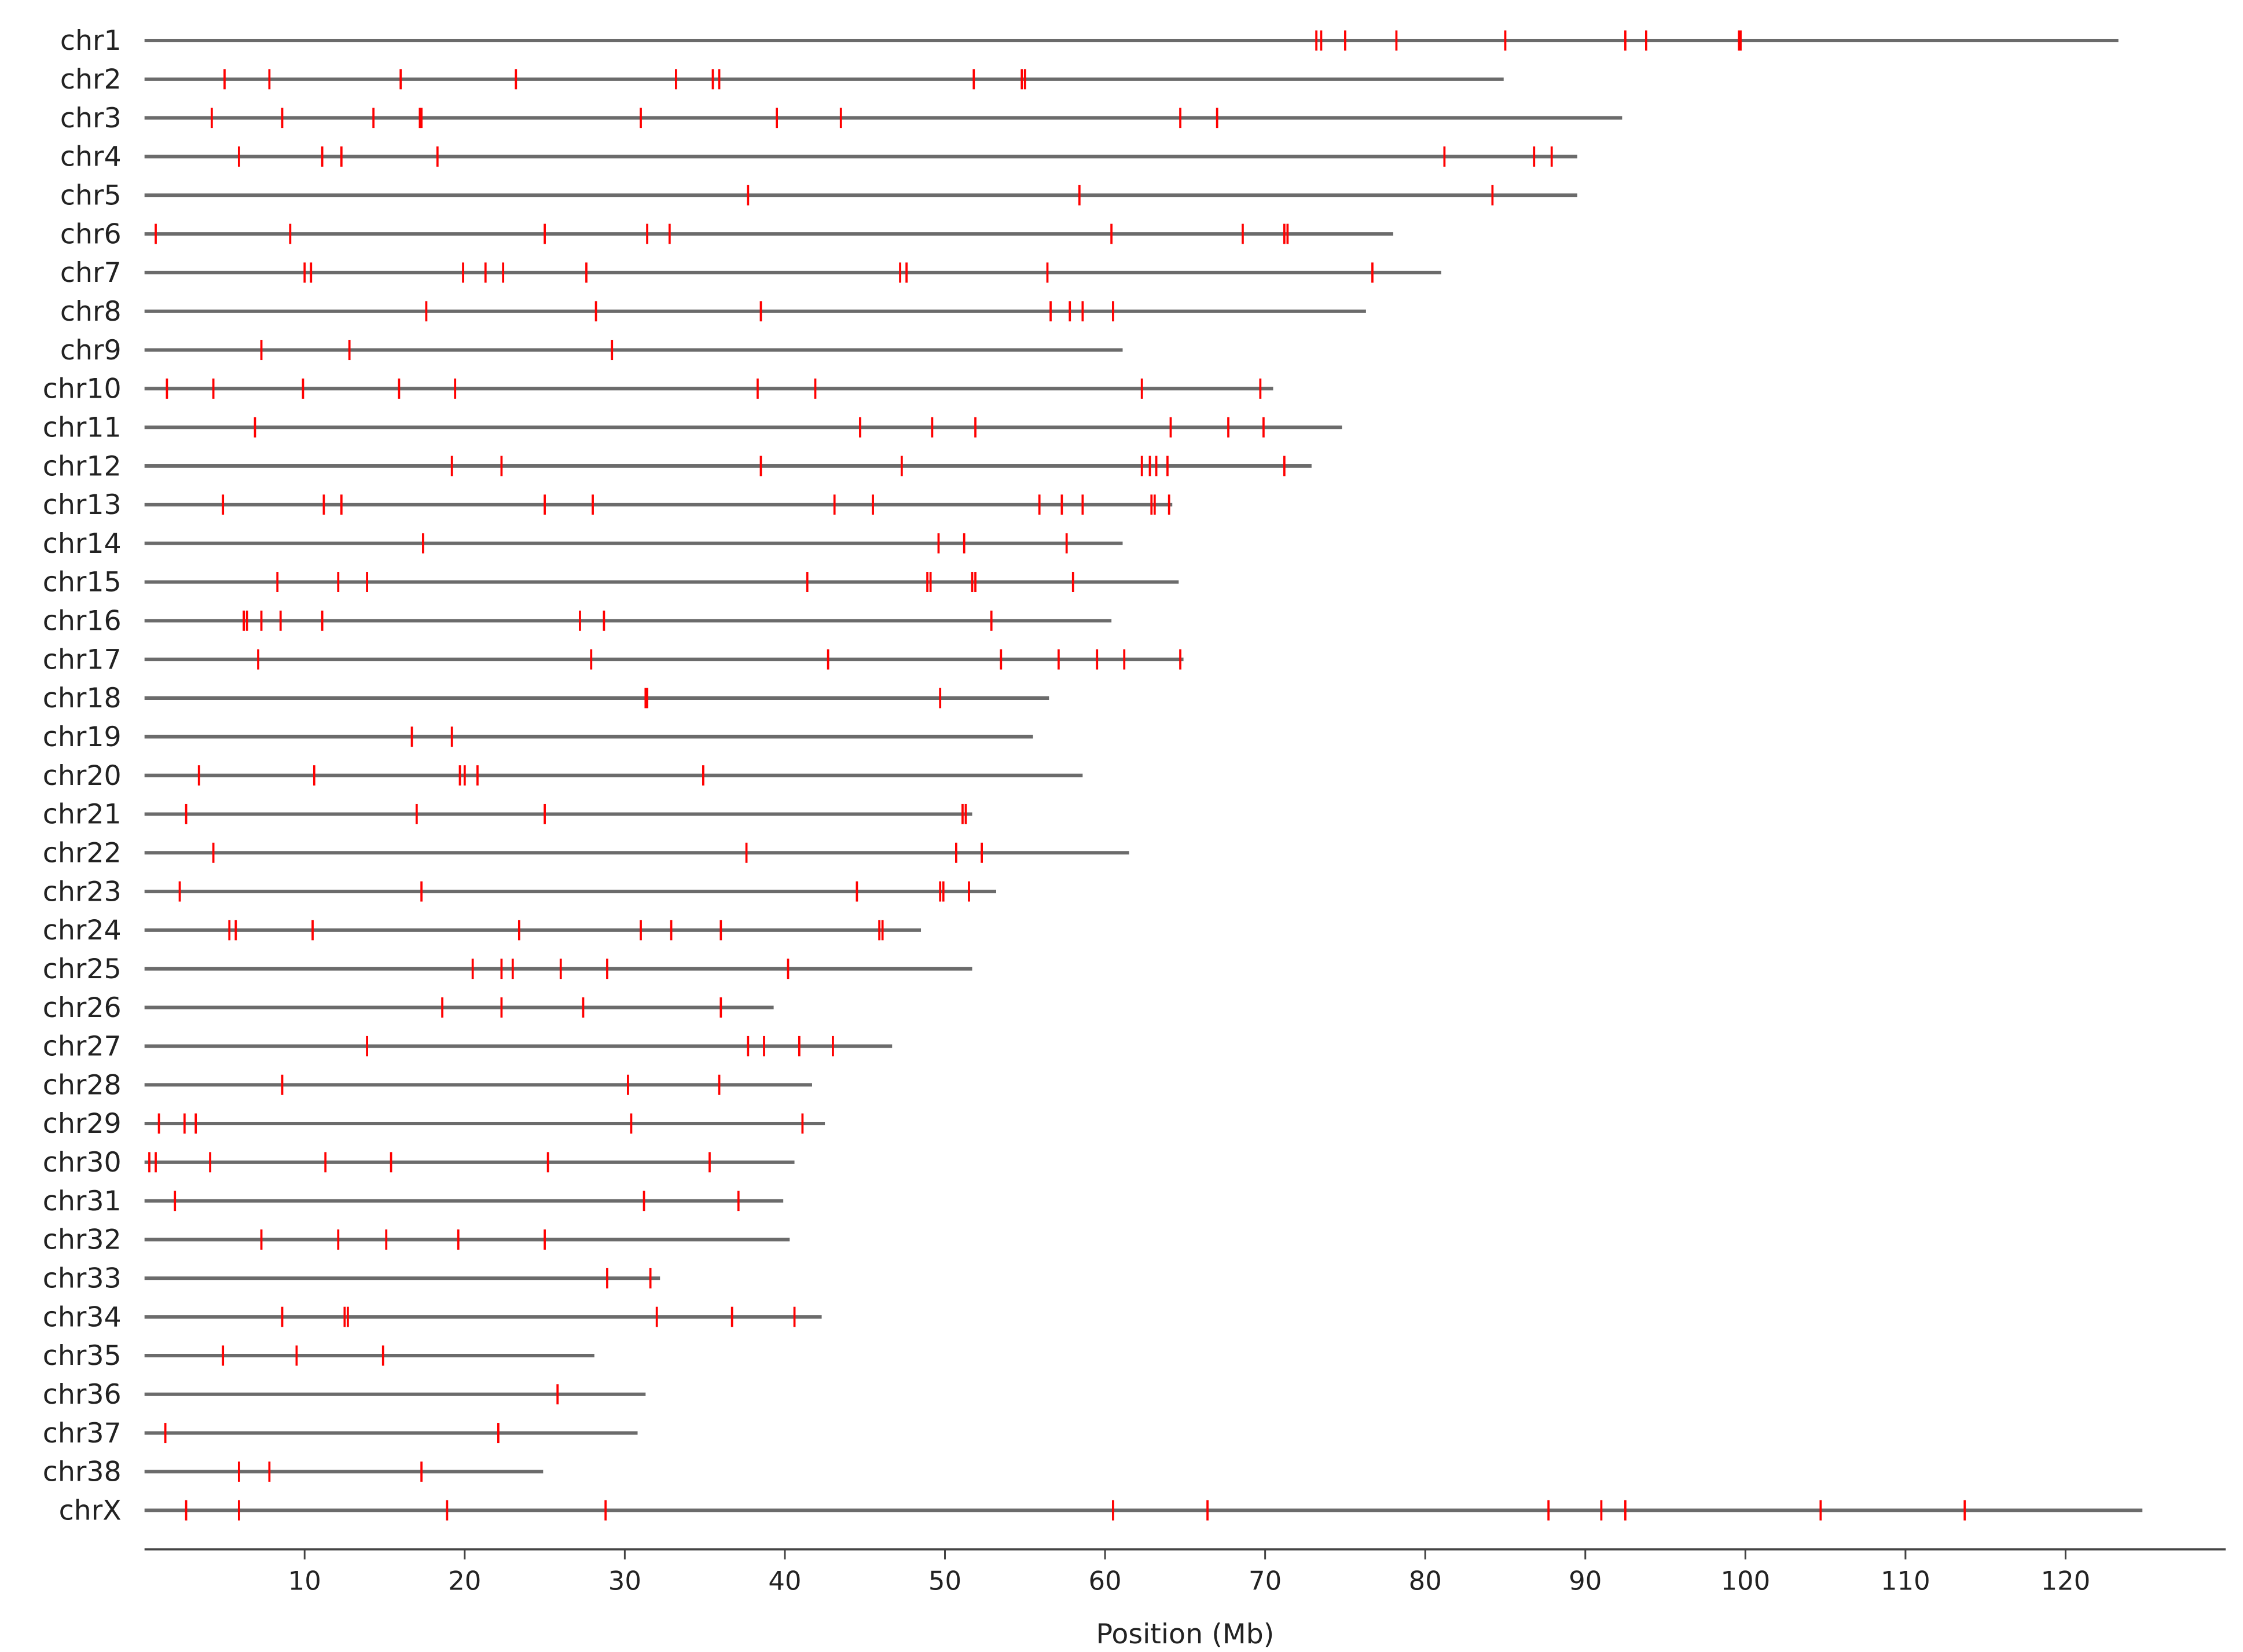 The height and width of the screenshot is (1652, 2243). What do you see at coordinates (91, 41) in the screenshot?
I see `chromosome-label: chr1` at bounding box center [91, 41].